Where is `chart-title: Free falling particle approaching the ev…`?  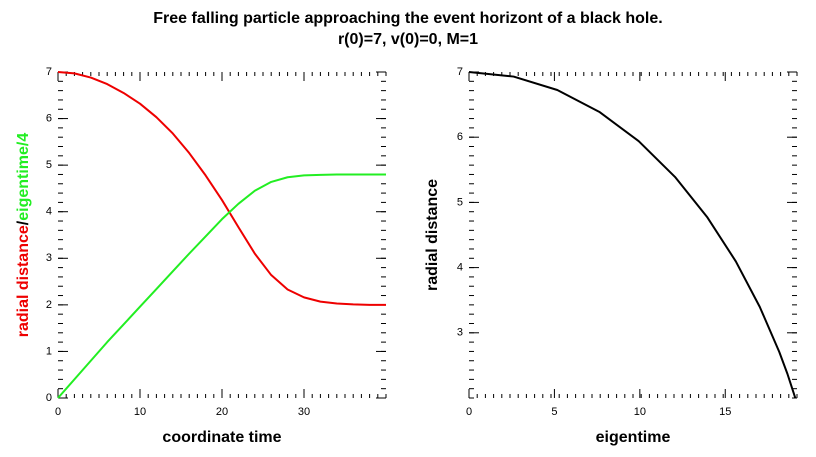 chart-title: Free falling particle approaching the ev… is located at coordinates (407, 18).